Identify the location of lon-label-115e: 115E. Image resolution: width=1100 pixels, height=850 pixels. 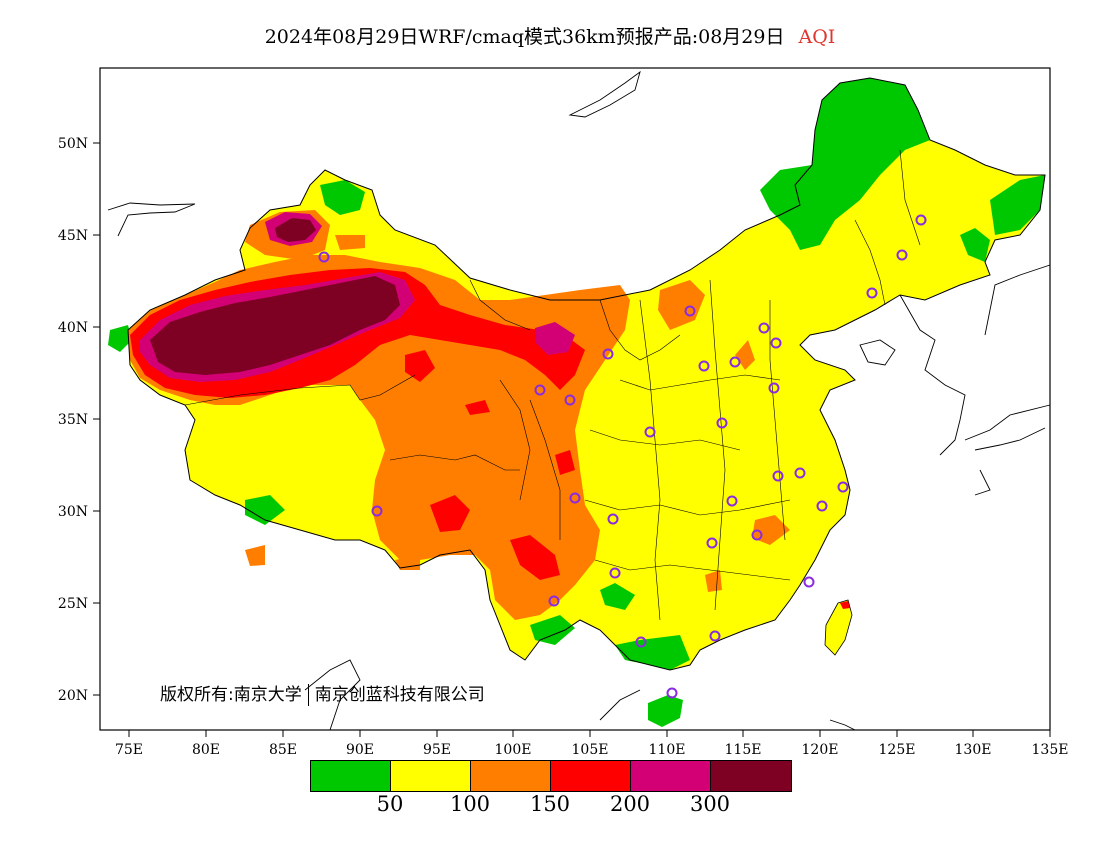
(743, 750).